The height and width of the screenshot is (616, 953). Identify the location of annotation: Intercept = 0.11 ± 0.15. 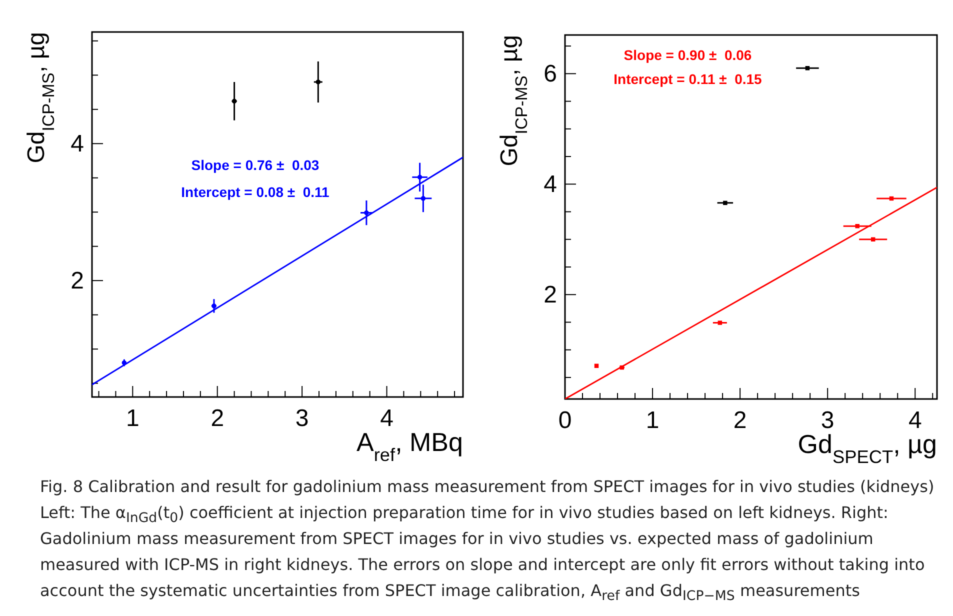
(688, 79).